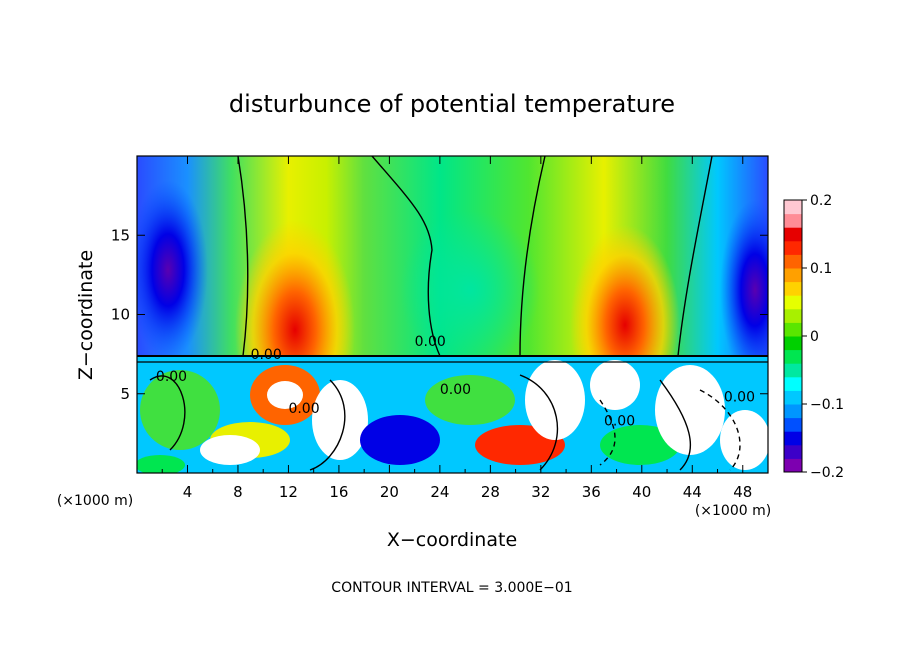 The height and width of the screenshot is (654, 904). What do you see at coordinates (452, 104) in the screenshot?
I see `chart-title: disturbunce of potential temperature` at bounding box center [452, 104].